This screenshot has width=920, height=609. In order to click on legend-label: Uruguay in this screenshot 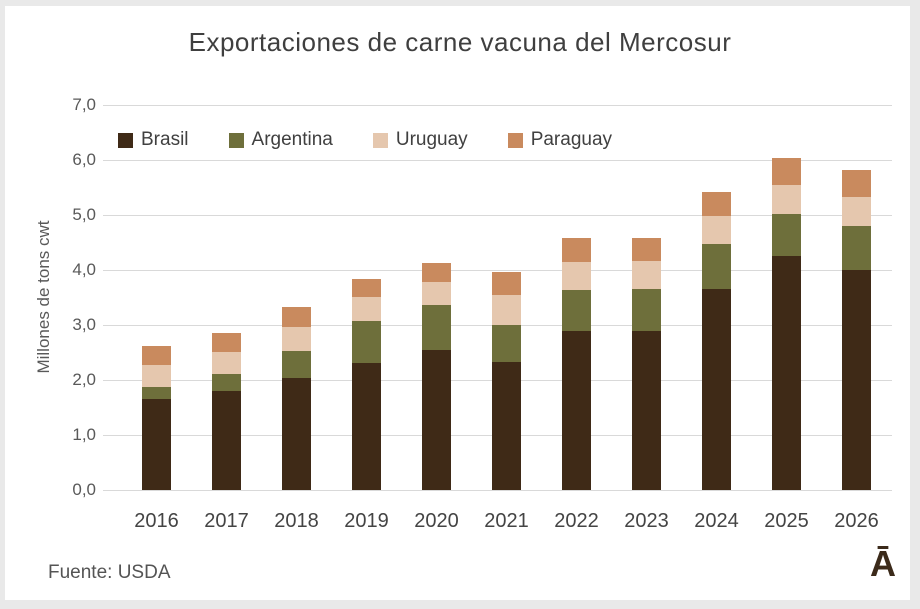, I will do `click(431, 139)`.